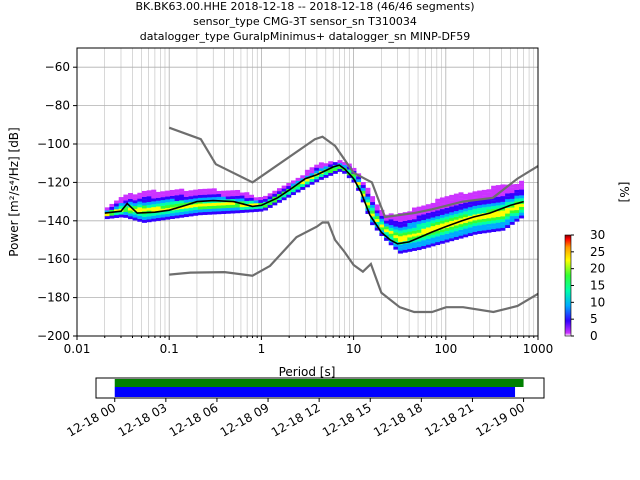 This screenshot has height=480, width=640. I want to click on timeline-tick-label: 12-18 00, so click(92, 419).